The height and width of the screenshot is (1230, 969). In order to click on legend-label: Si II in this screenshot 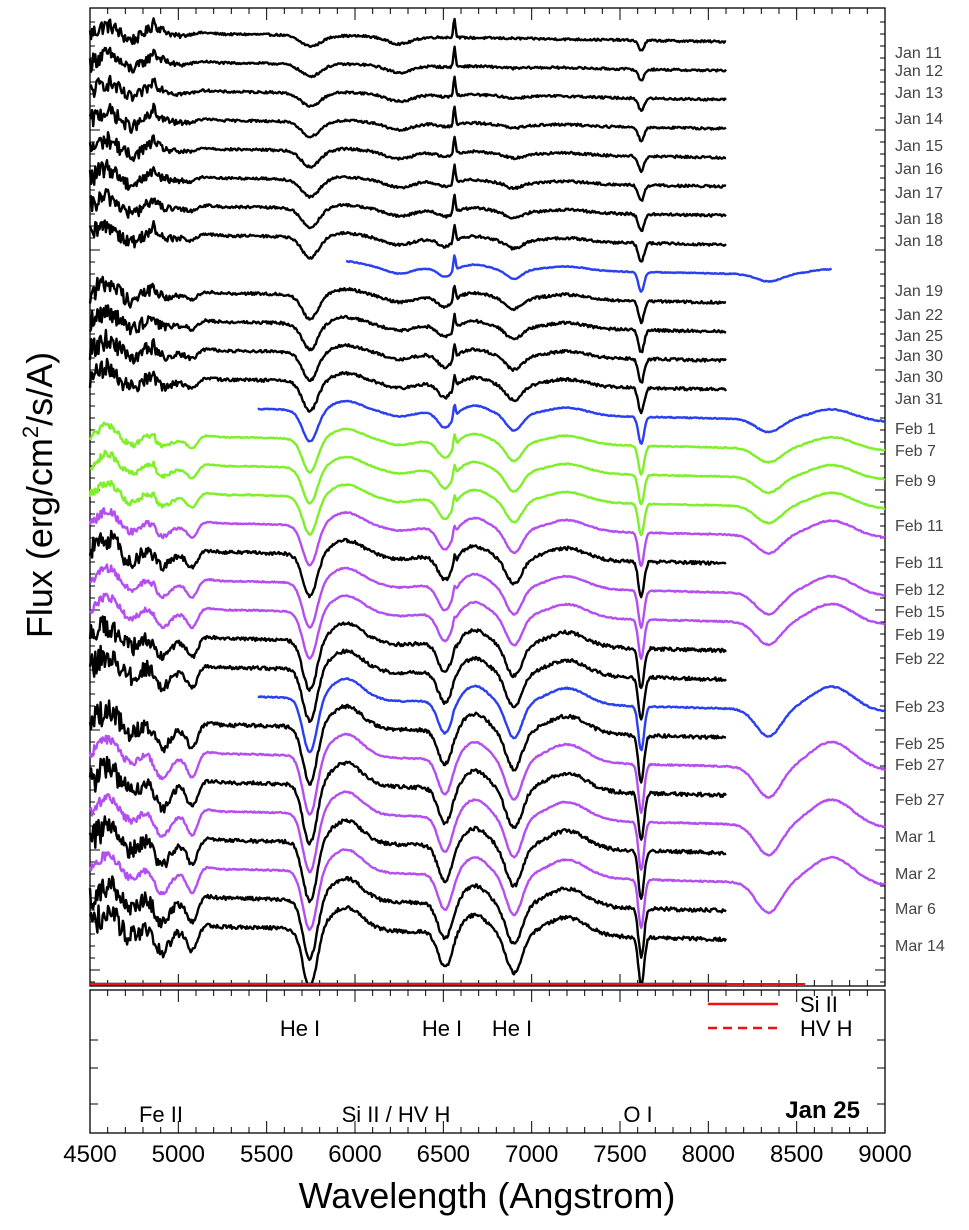, I will do `click(819, 1004)`.